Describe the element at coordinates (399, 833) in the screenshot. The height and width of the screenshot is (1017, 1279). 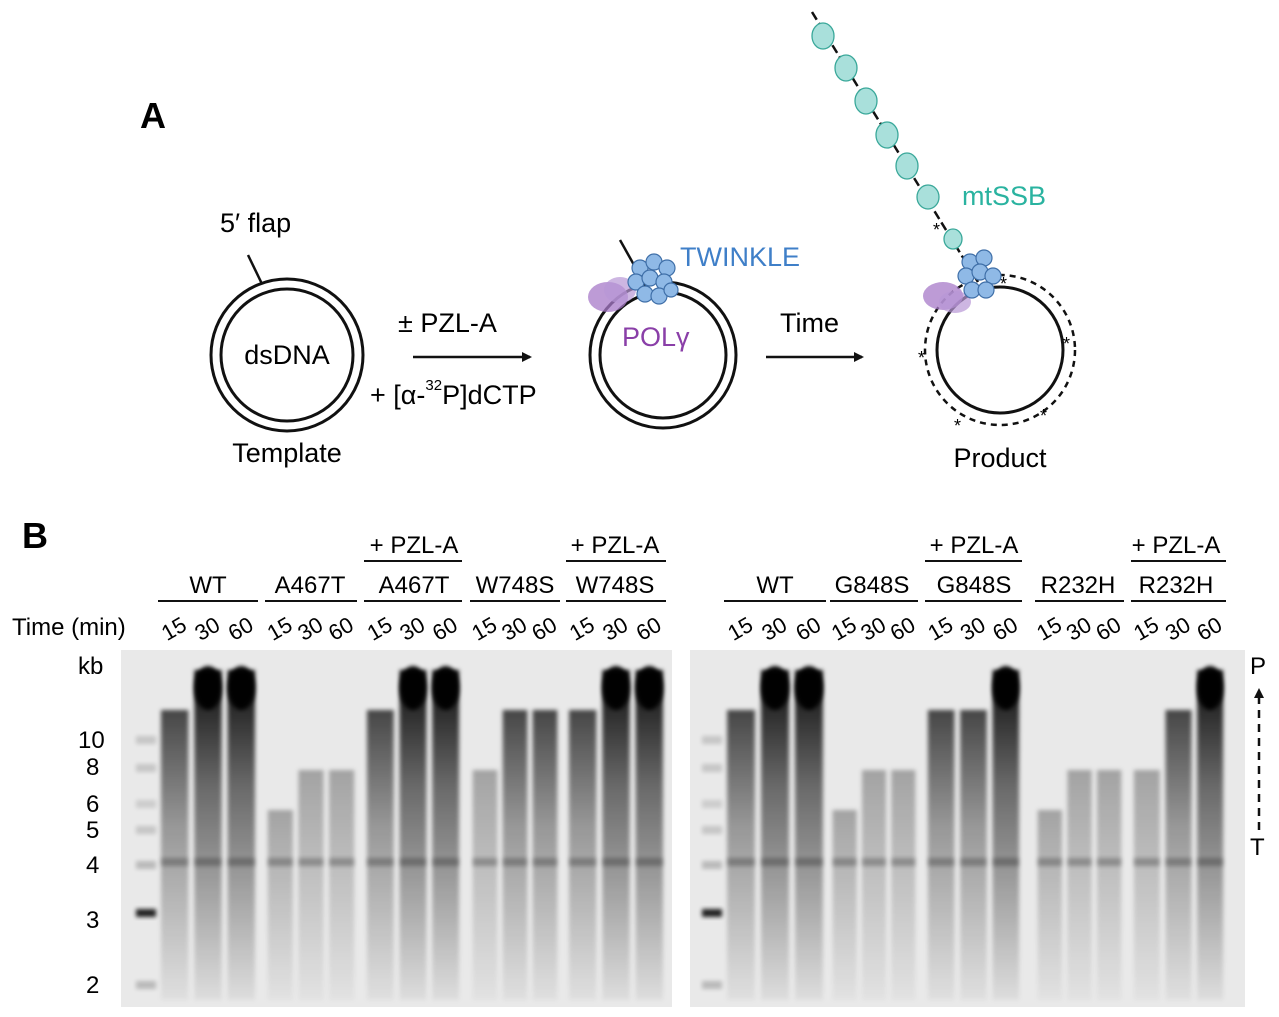
I see `left-gel-lanes` at that location.